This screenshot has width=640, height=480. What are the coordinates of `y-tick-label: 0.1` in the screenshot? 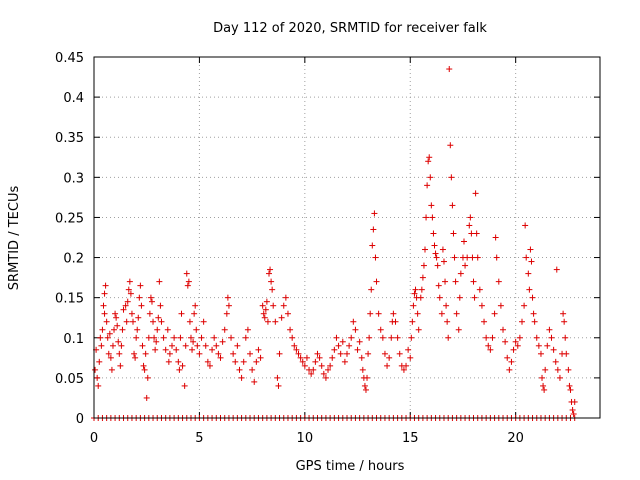 It's located at (73, 339).